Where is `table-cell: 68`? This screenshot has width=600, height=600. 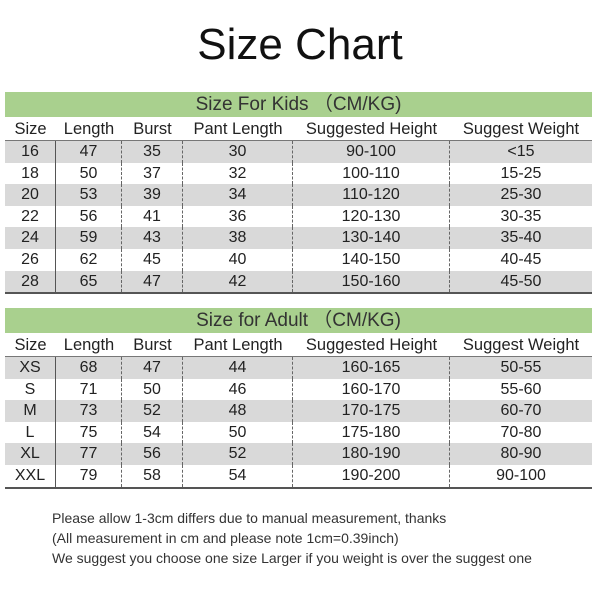
table-cell: 68 is located at coordinates (89, 368).